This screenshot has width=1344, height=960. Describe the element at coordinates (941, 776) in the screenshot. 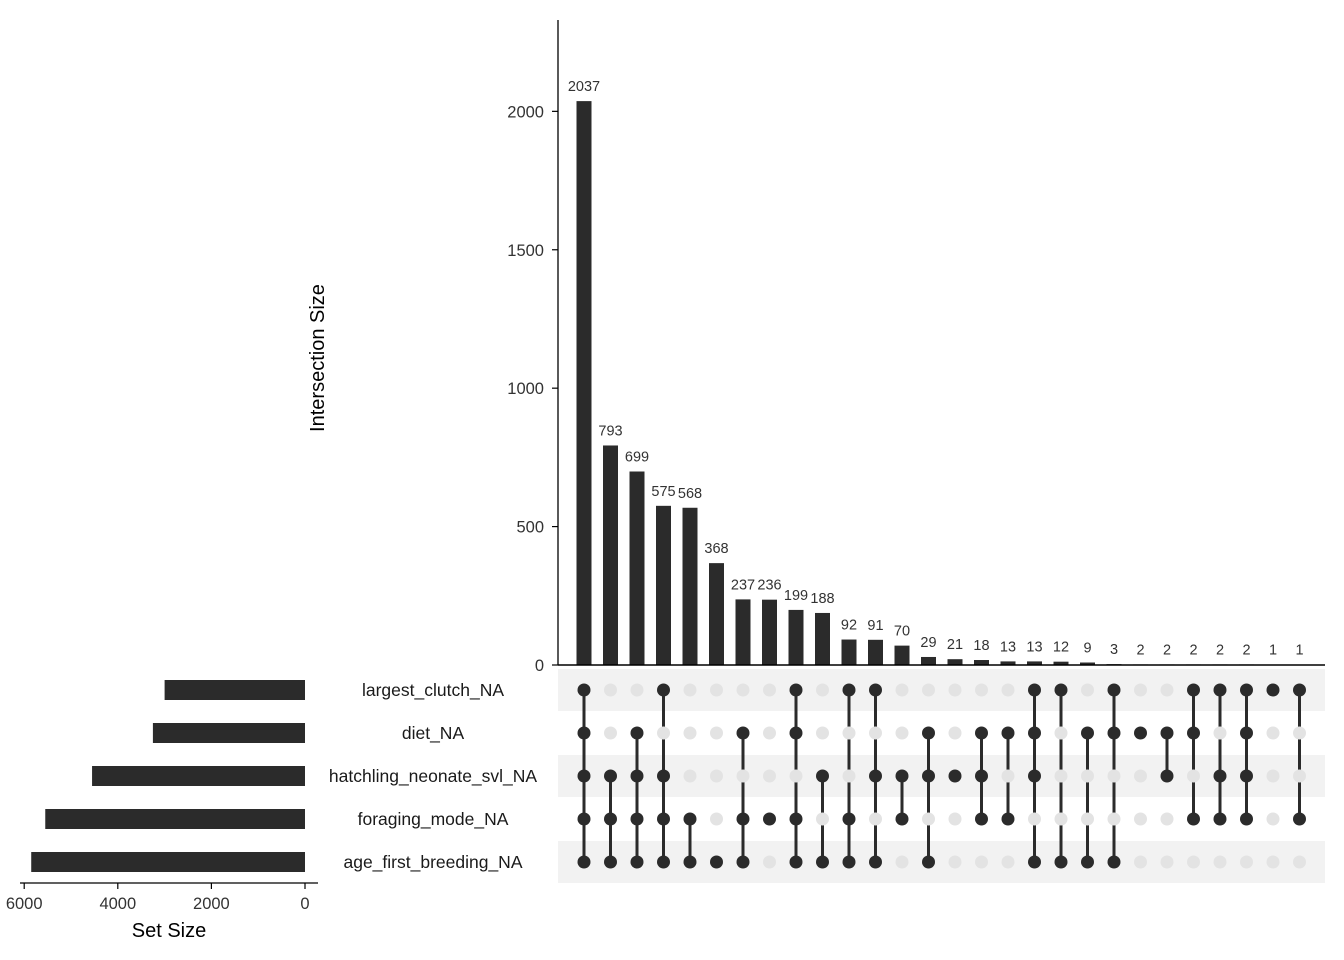

I see `matrix-stripes` at that location.